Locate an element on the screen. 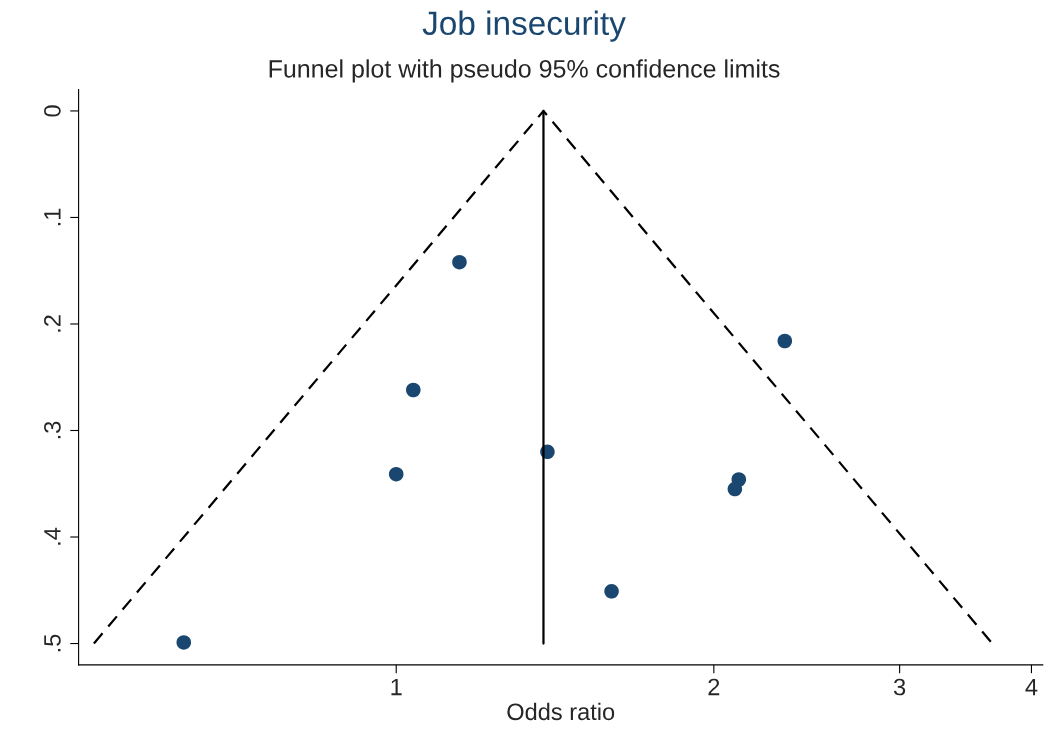  x-tick-label: 1 is located at coordinates (396, 687).